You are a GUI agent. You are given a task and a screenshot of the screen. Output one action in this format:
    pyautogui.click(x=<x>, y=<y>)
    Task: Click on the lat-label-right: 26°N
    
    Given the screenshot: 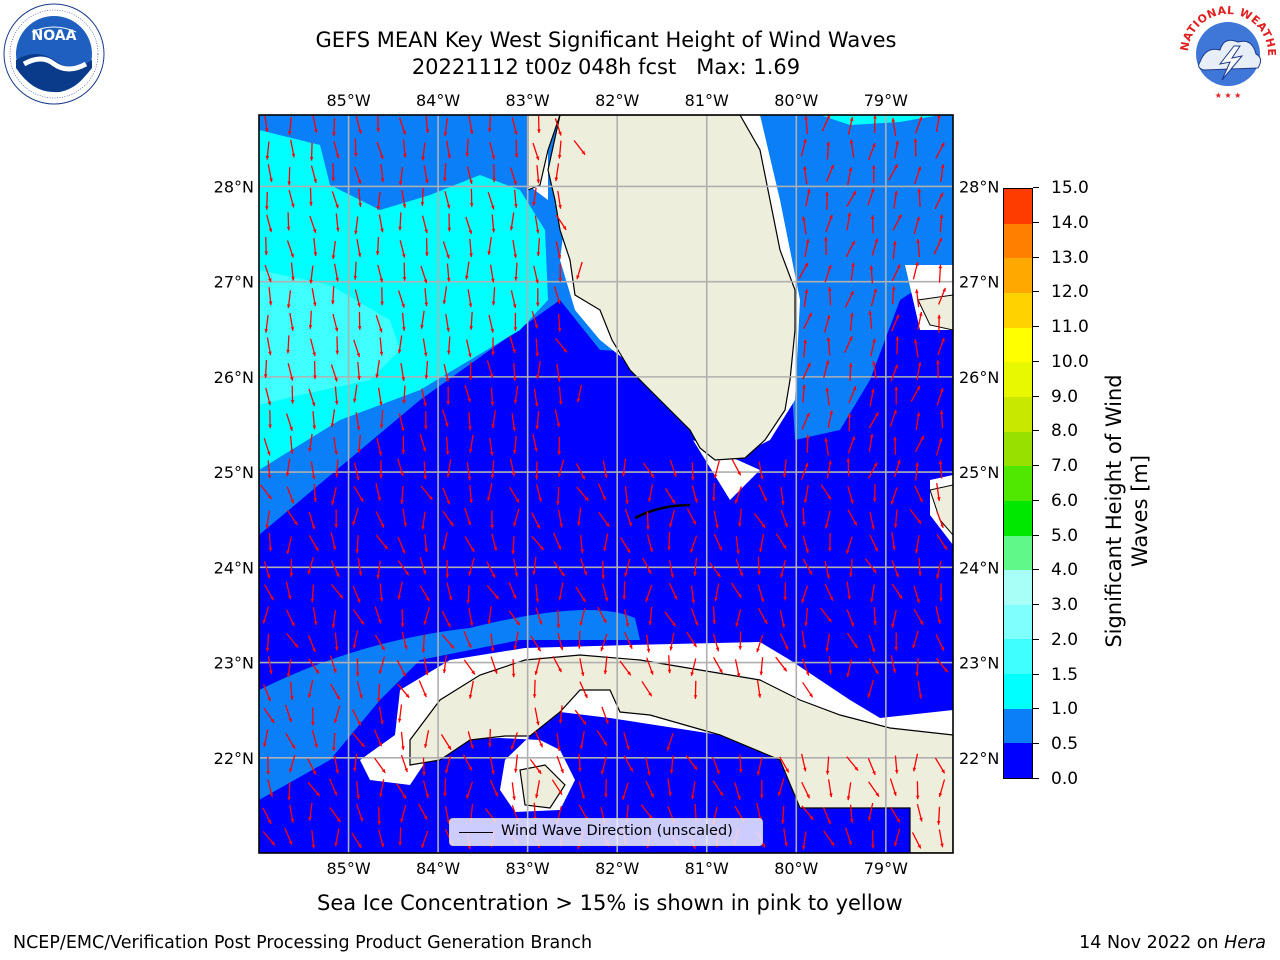 What is the action you would take?
    pyautogui.click(x=979, y=377)
    